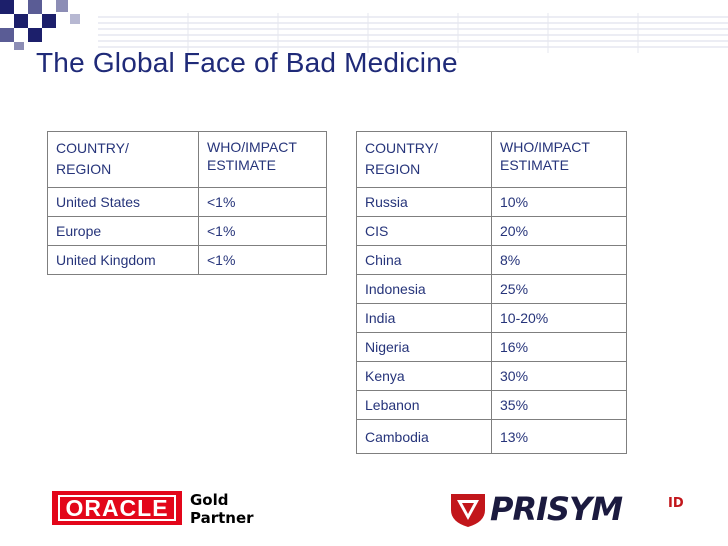  What do you see at coordinates (424, 405) in the screenshot?
I see `region-cell: Lebanon` at bounding box center [424, 405].